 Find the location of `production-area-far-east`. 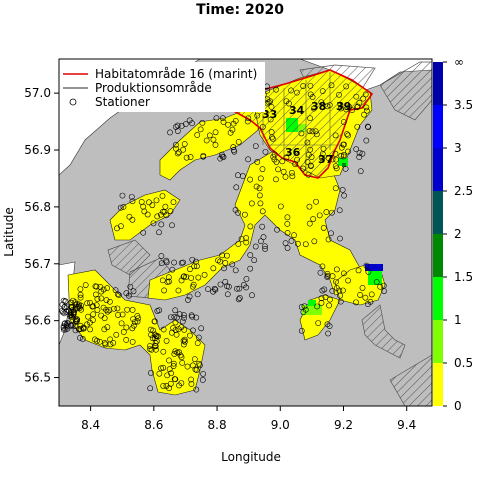

production-area-far-east is located at coordinates (410, 380).